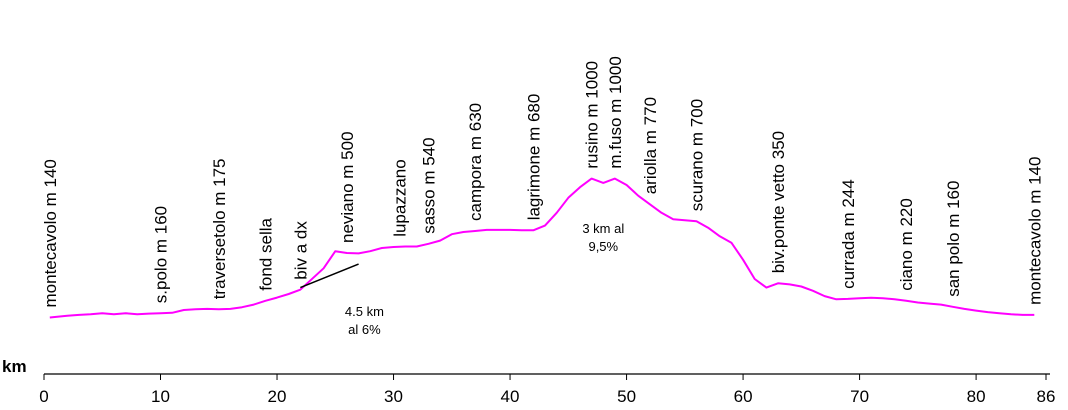 This screenshot has height=410, width=1068. Describe the element at coordinates (615, 112) in the screenshot. I see `place-label: m.fuso m 1000` at that location.